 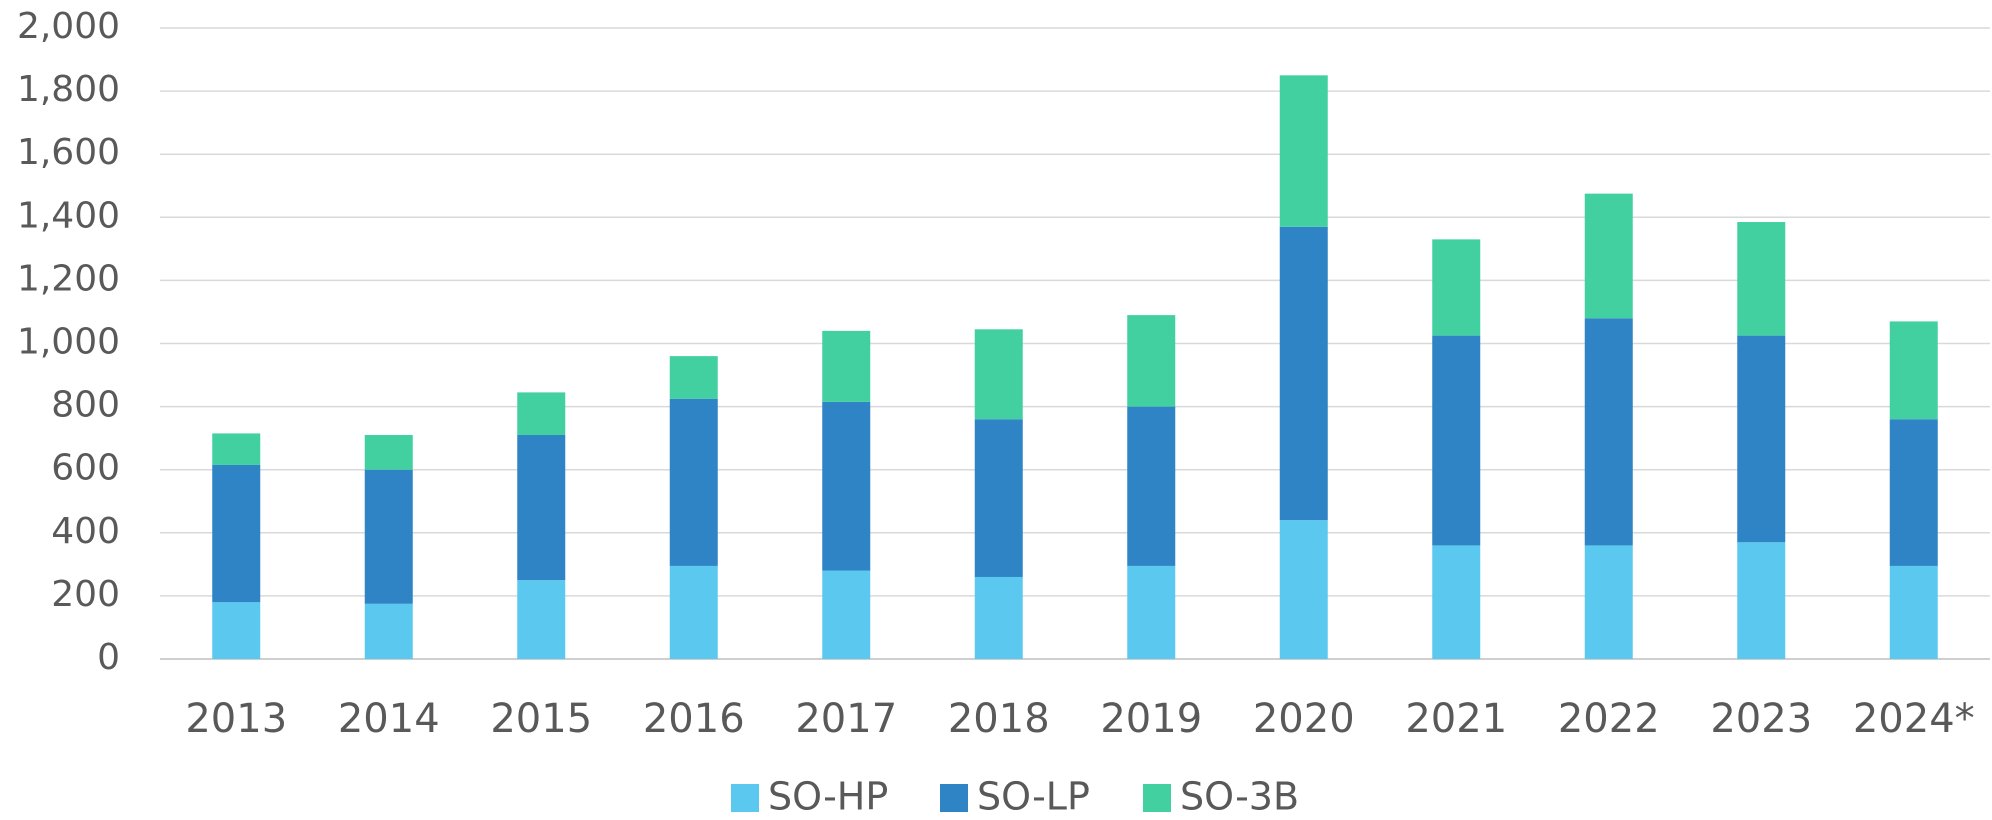 I want to click on x-tick-label: 2013, so click(x=236, y=719).